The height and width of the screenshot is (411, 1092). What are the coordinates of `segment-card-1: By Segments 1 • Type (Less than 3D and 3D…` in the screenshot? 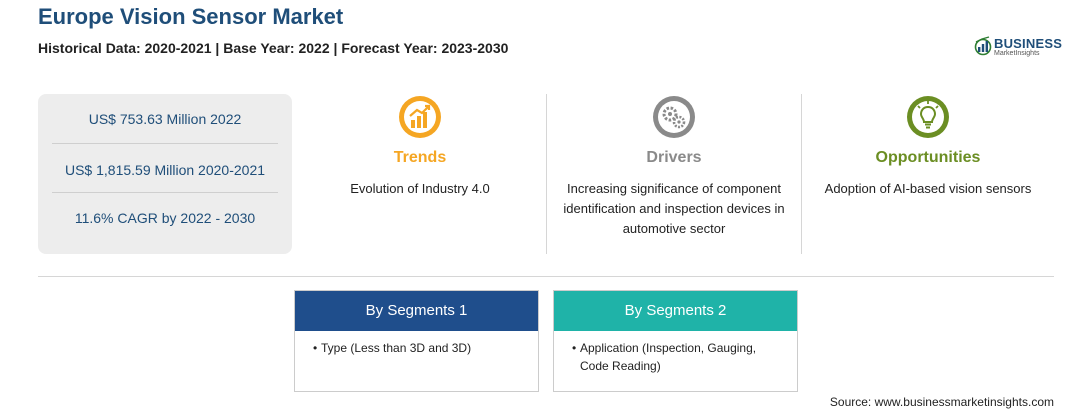 It's located at (416, 341).